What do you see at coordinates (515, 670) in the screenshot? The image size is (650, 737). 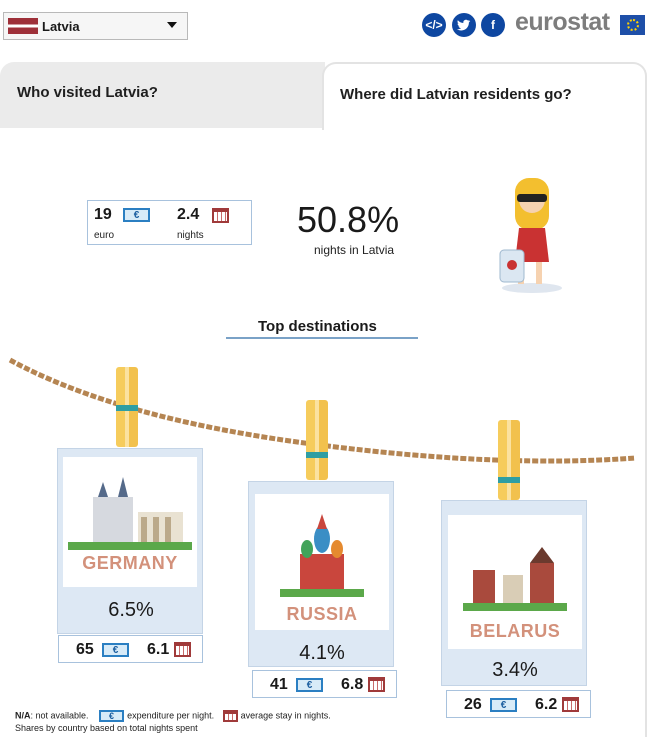 I see `destination-share: 3.4%` at bounding box center [515, 670].